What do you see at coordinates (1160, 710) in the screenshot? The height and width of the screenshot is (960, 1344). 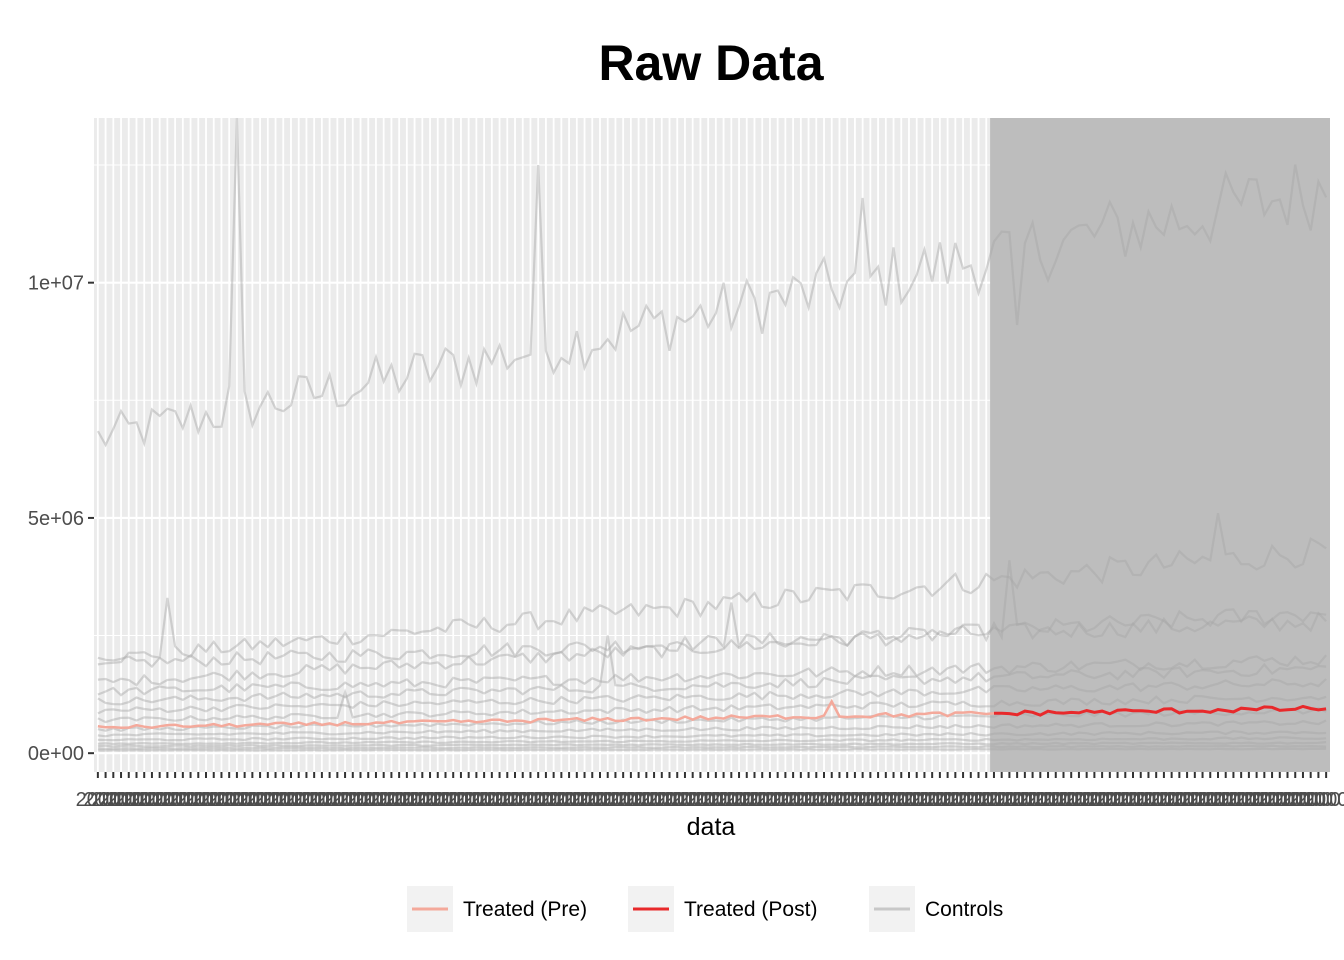 I see `treated-post-line` at bounding box center [1160, 710].